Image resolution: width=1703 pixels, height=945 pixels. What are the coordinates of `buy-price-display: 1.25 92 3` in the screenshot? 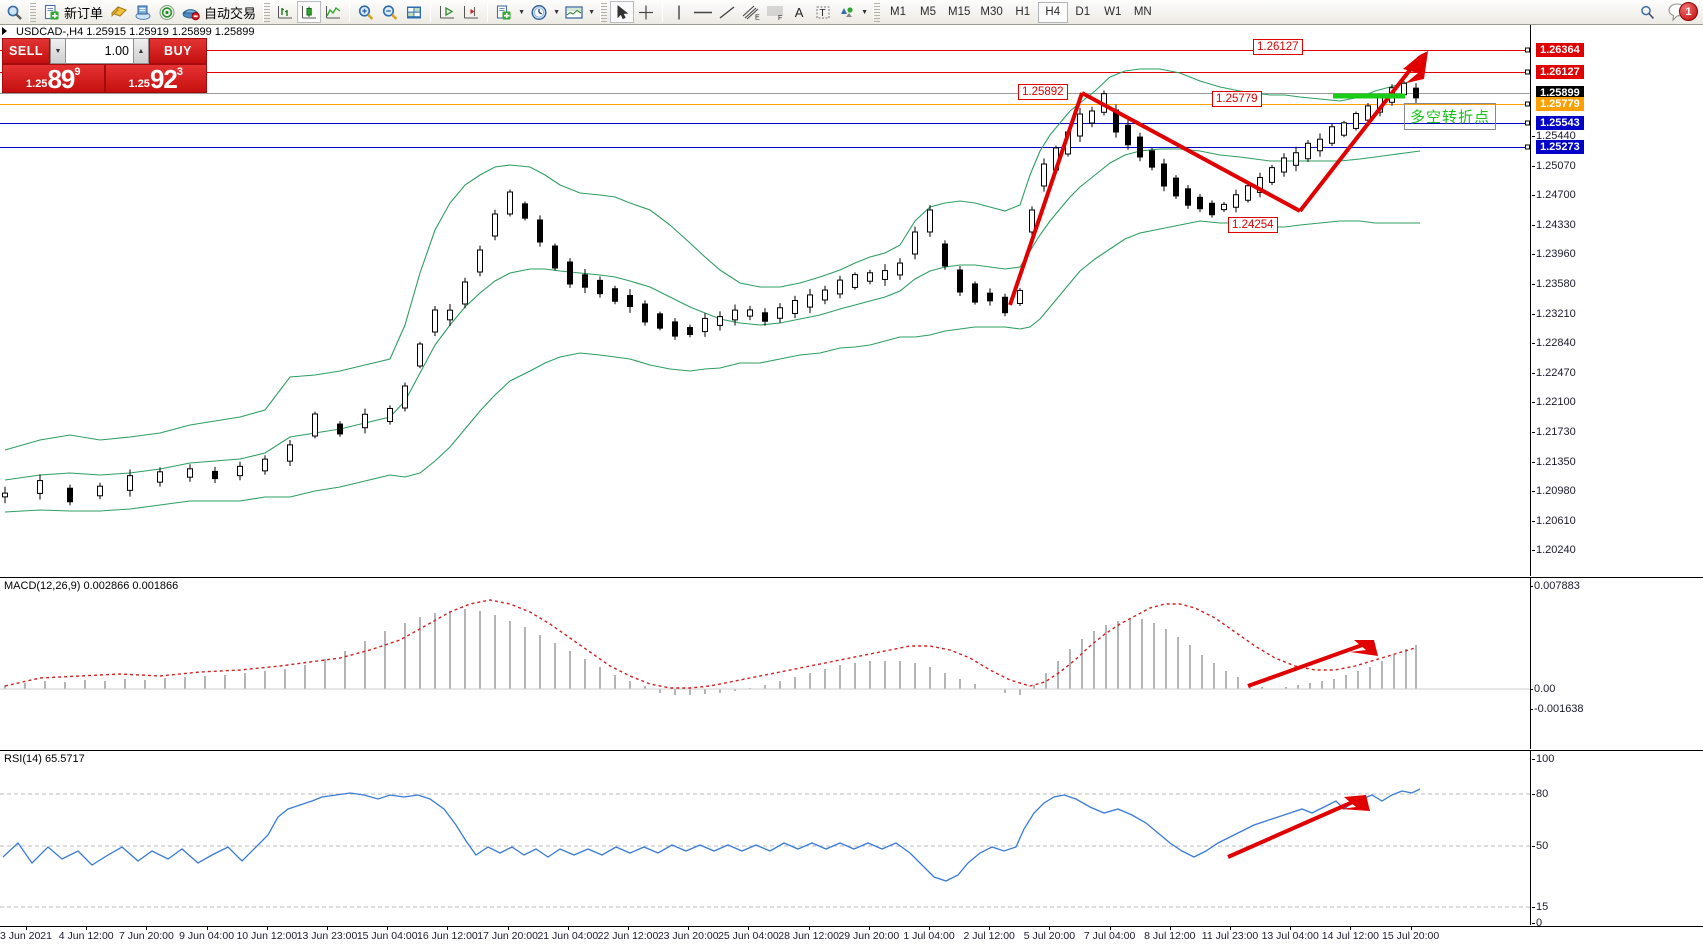 It's located at (155, 78).